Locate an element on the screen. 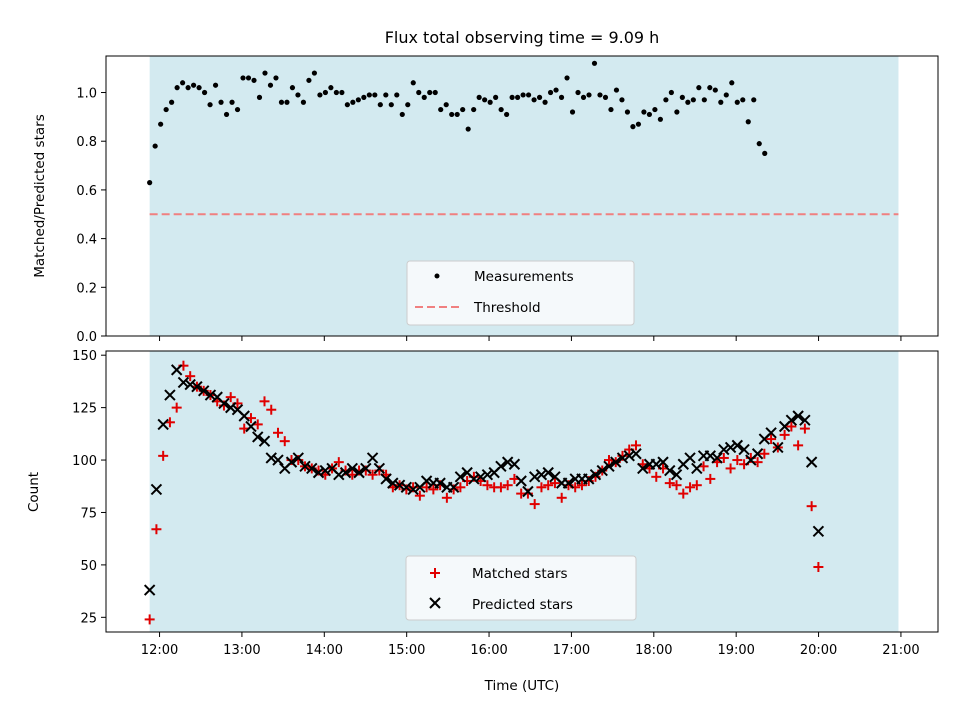 The image size is (960, 720). legend-threshold-label: Threshold is located at coordinates (507, 308).